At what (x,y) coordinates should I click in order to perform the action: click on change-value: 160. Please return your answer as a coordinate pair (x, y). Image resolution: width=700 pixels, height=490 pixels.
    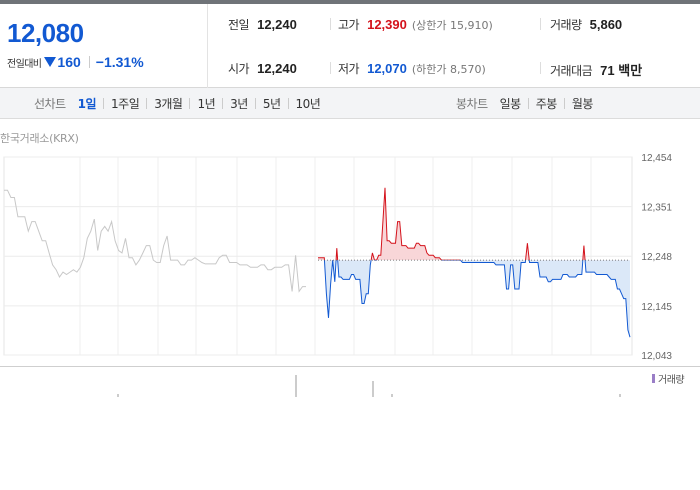
    Looking at the image, I should click on (69, 62).